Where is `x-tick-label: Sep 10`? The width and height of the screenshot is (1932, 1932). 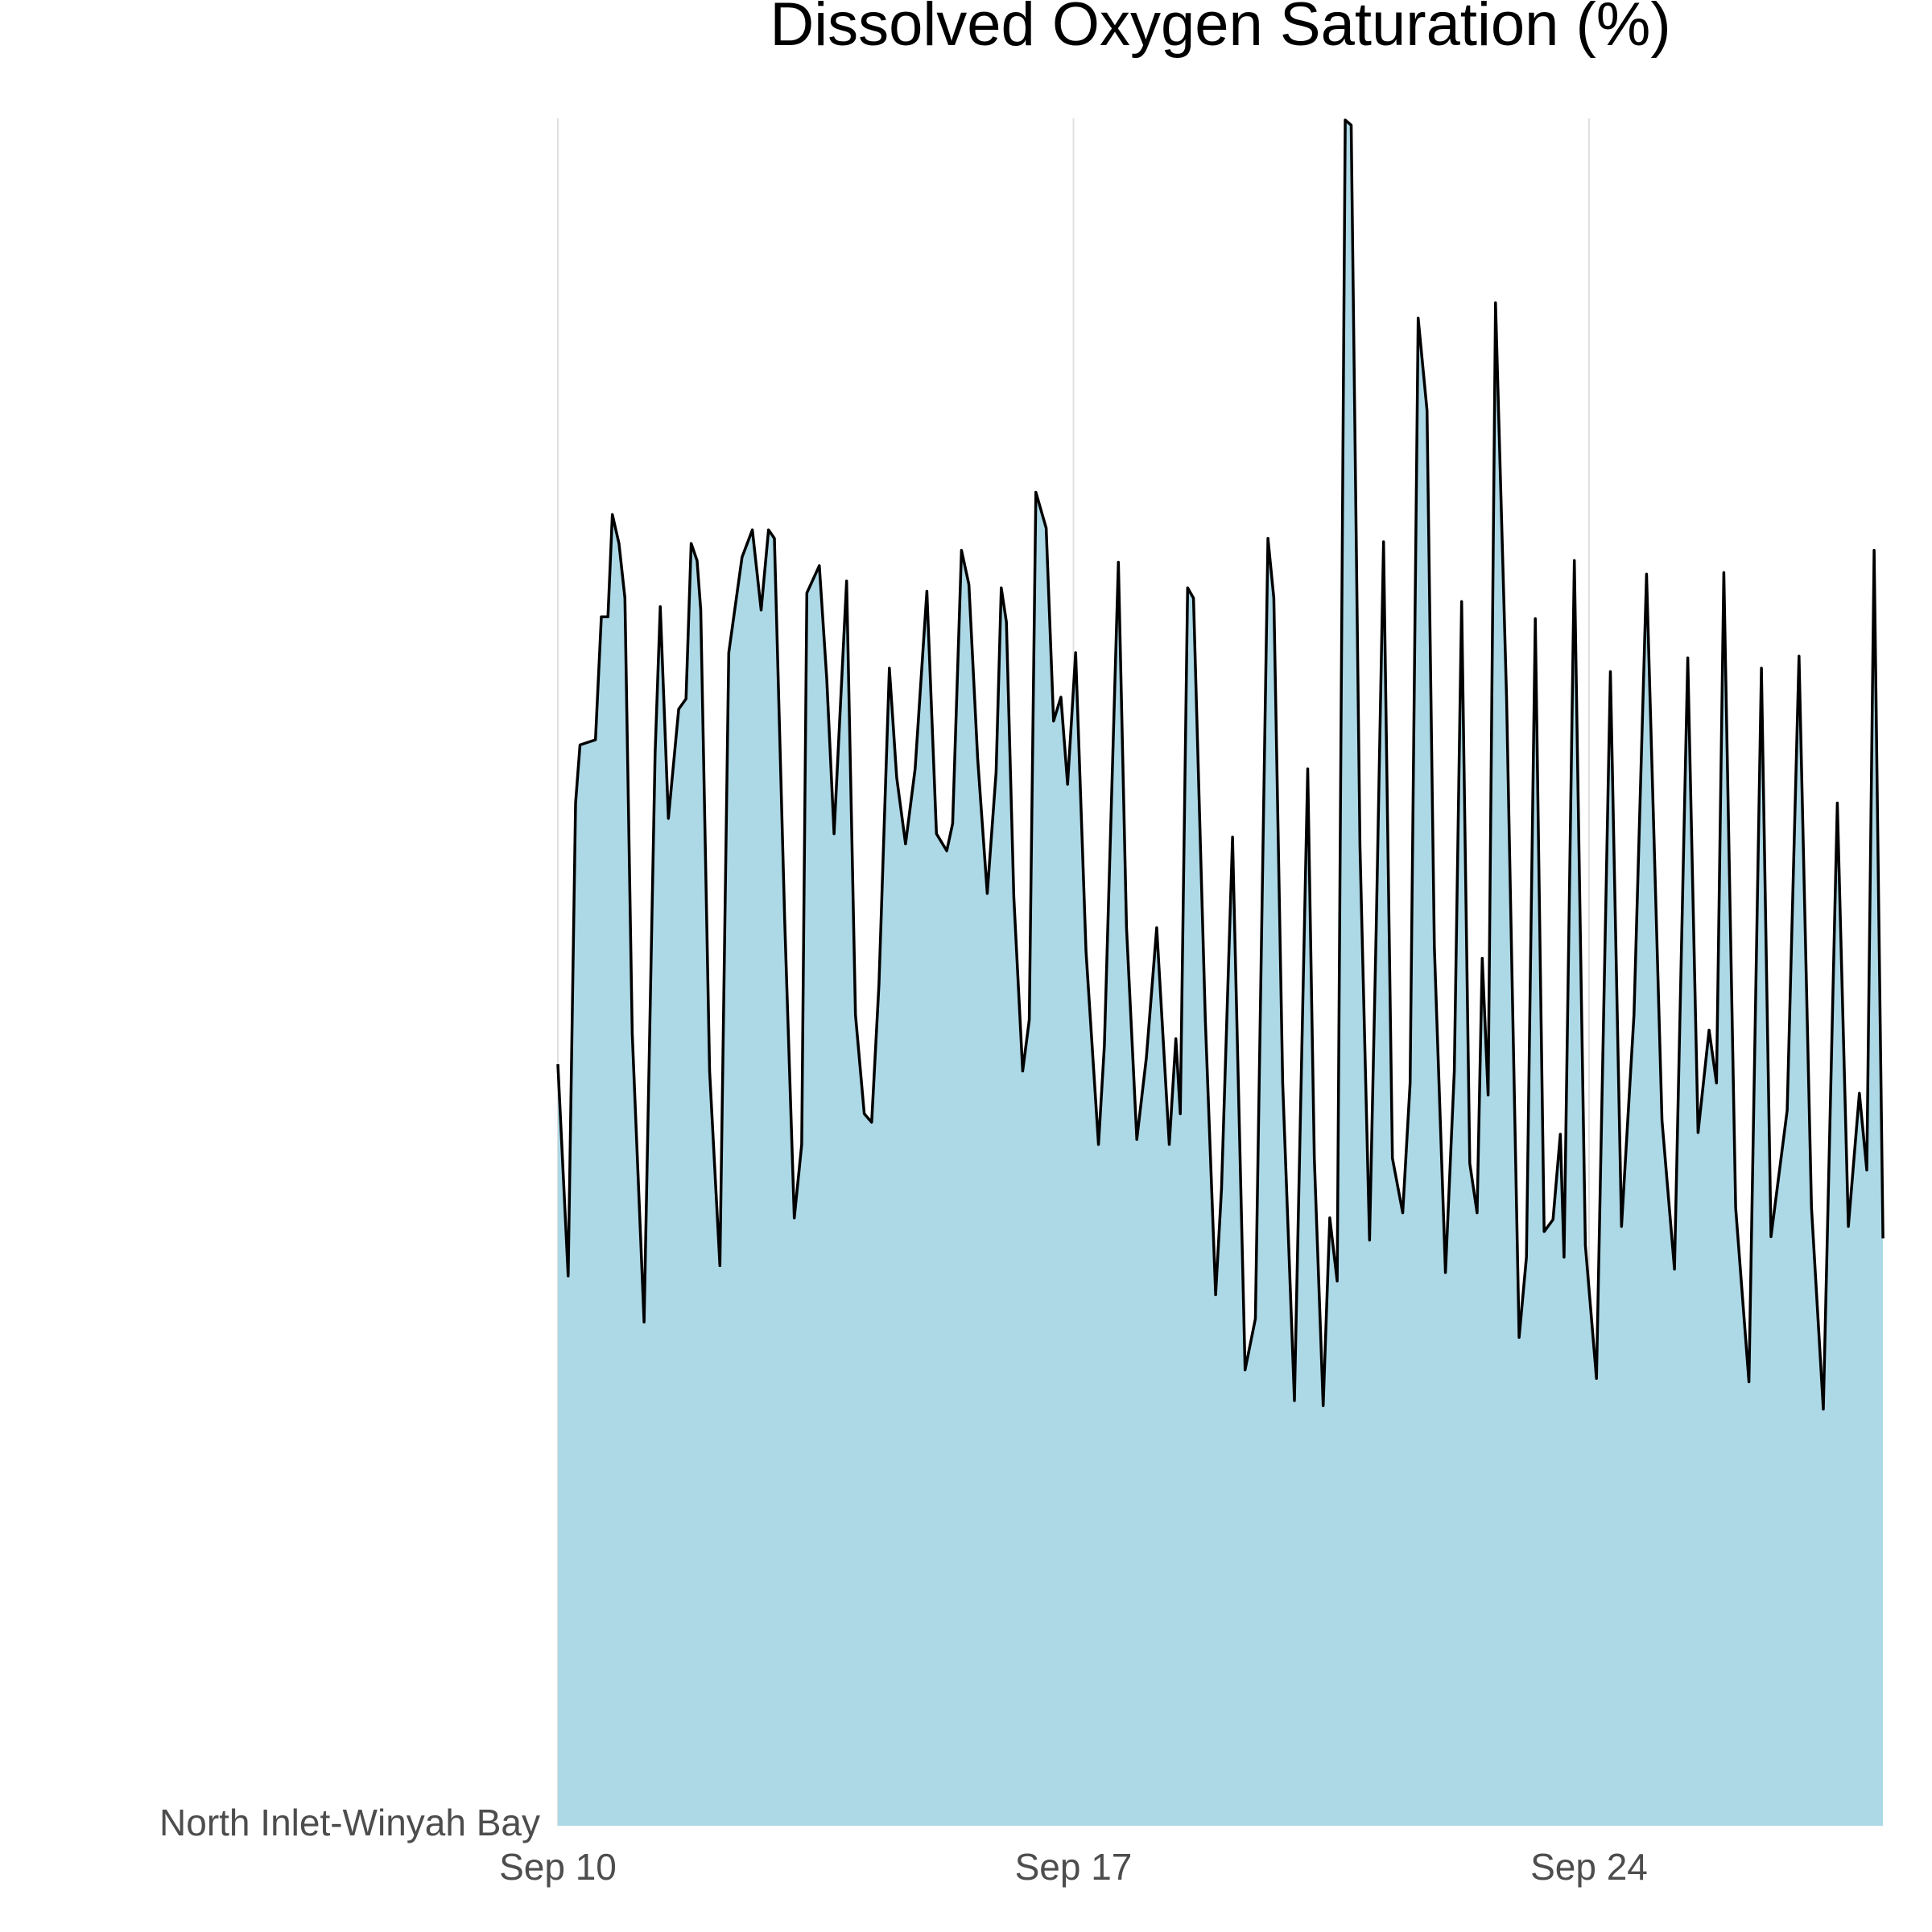
x-tick-label: Sep 10 is located at coordinates (558, 1867).